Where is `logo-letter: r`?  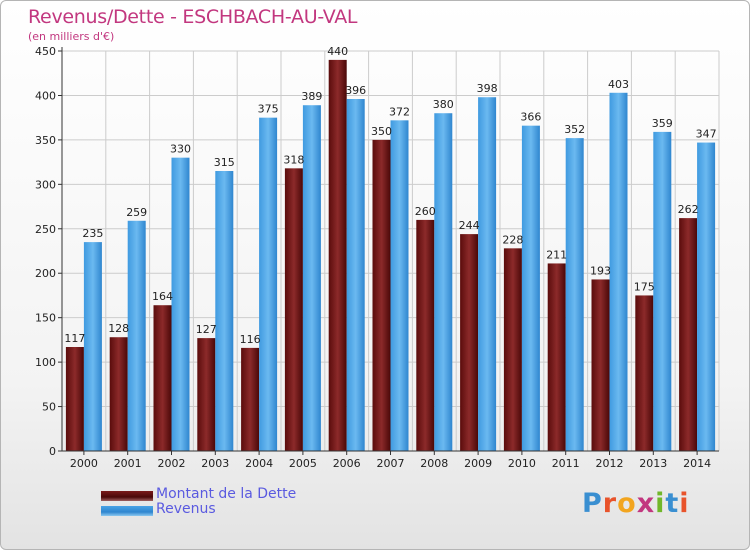 logo-letter: r is located at coordinates (610, 503).